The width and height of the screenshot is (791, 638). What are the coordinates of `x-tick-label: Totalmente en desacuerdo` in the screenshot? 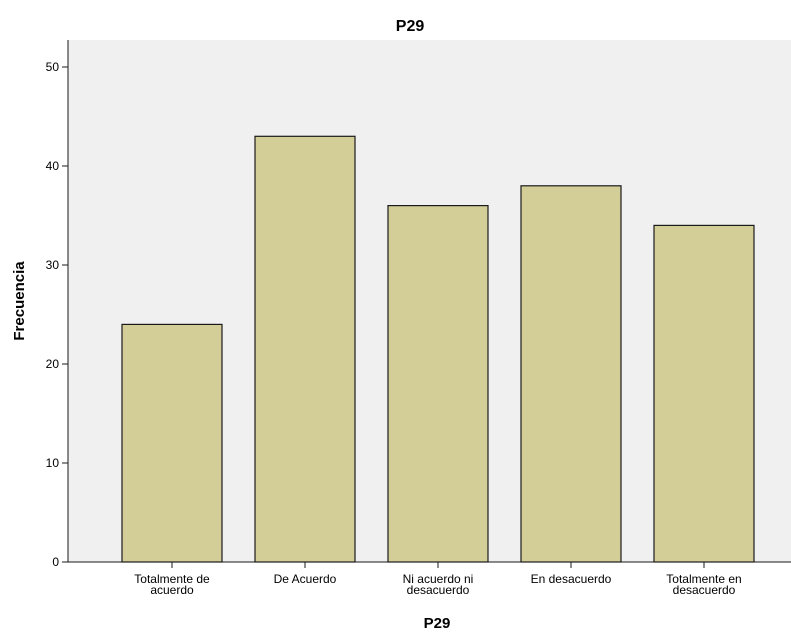 It's located at (703, 584).